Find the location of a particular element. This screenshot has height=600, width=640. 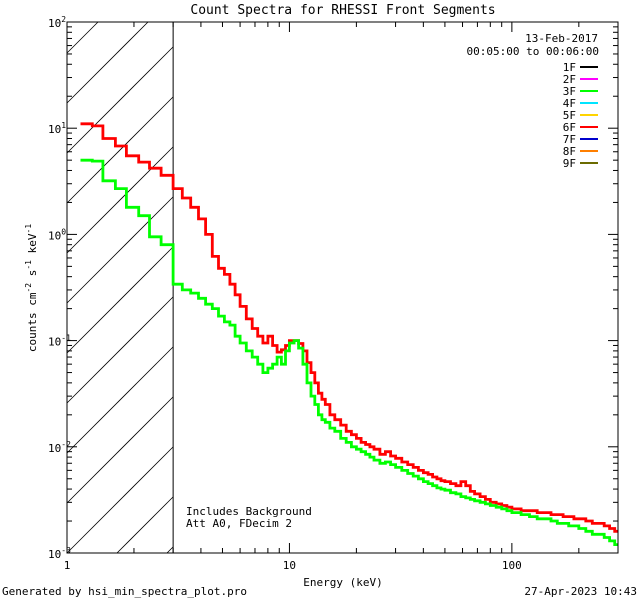

hatch-region is located at coordinates (120, 287).